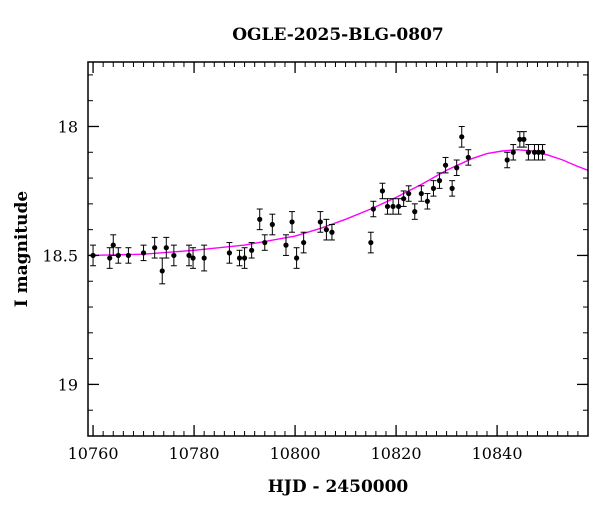 The image size is (600, 512). I want to click on y-tick-label: 19, so click(68, 384).